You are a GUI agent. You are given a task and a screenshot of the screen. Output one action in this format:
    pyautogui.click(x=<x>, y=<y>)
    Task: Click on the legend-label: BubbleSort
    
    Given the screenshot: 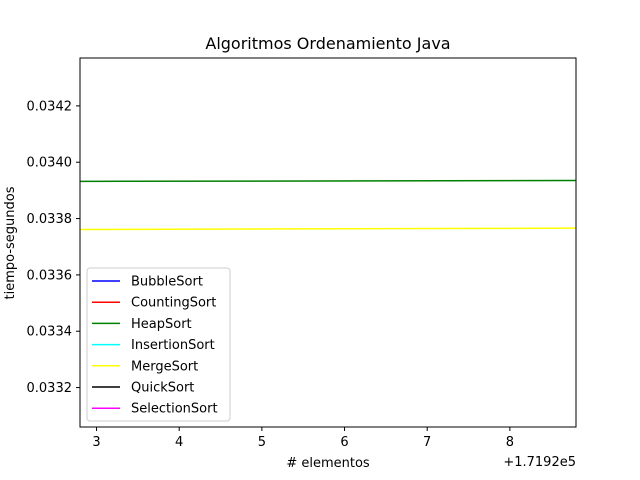 What is the action you would take?
    pyautogui.click(x=167, y=282)
    